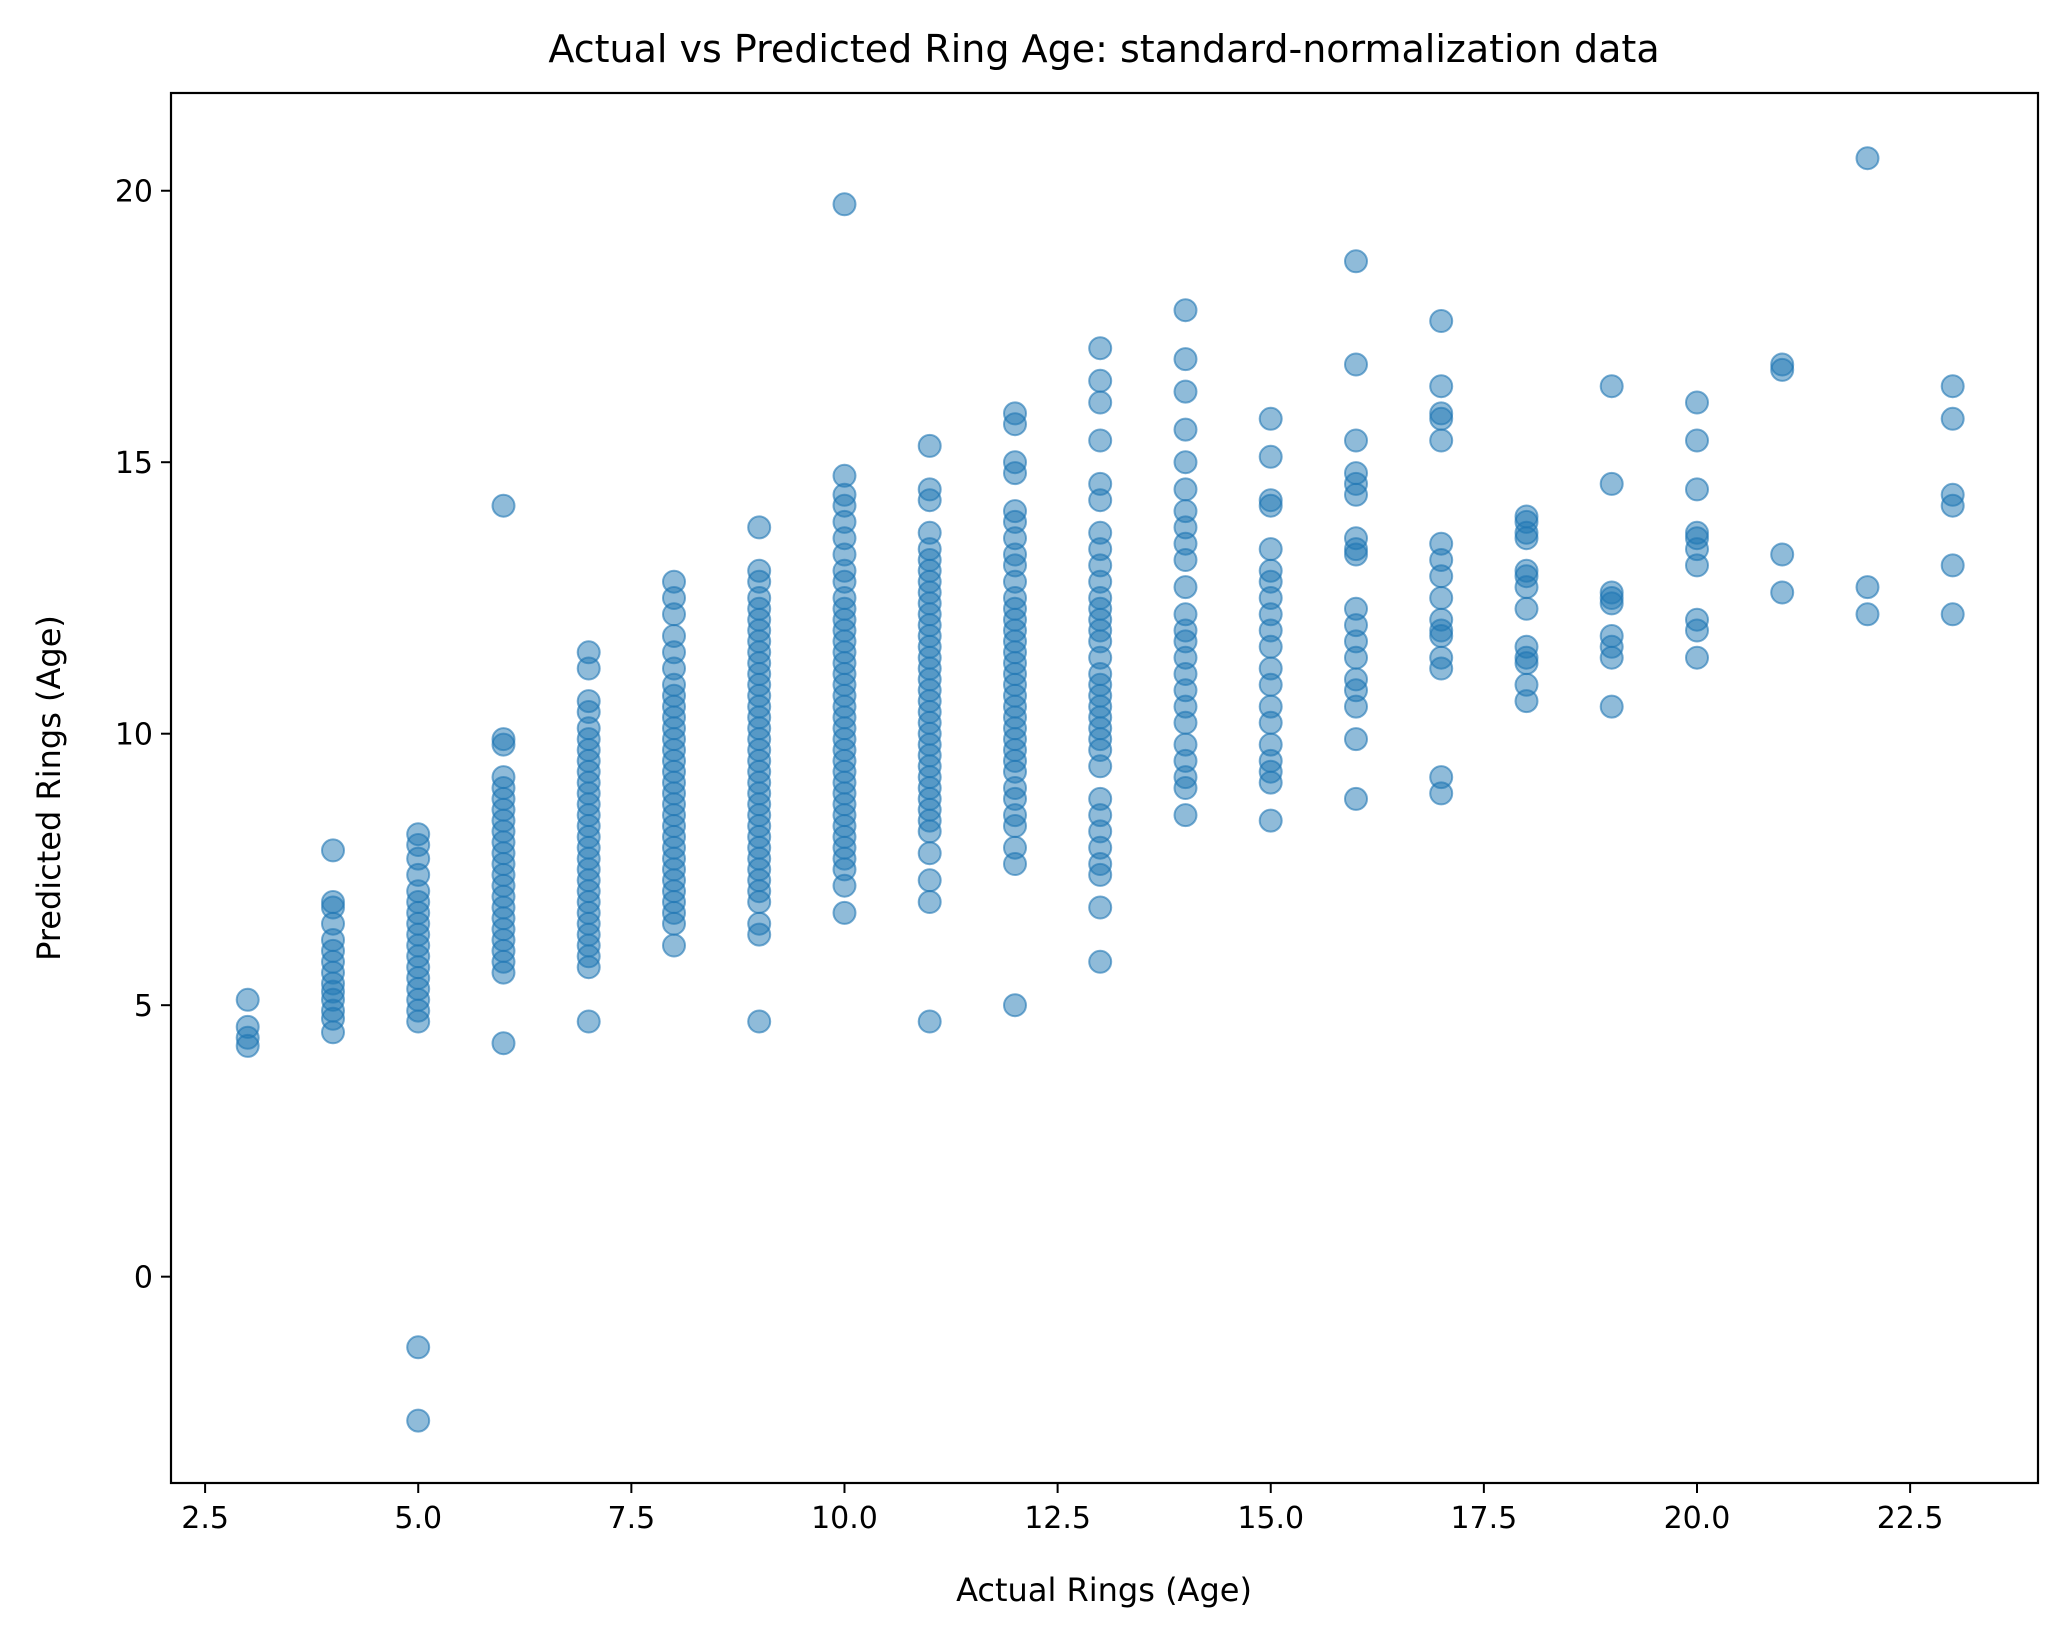 This screenshot has width=2060, height=1638. I want to click on y-tick-label: 20, so click(134, 192).